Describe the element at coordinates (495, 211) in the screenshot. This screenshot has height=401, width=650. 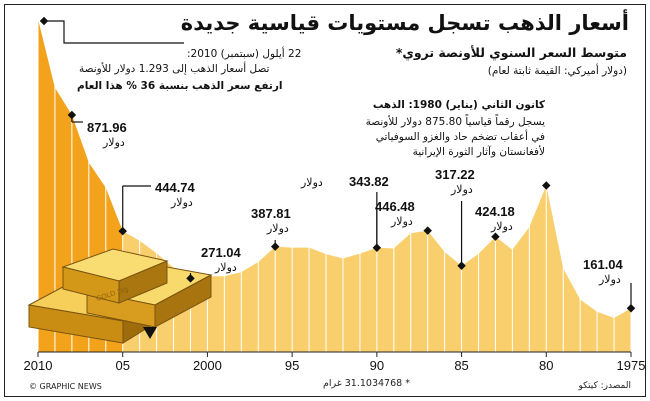
I see `value-label: 424.18` at that location.